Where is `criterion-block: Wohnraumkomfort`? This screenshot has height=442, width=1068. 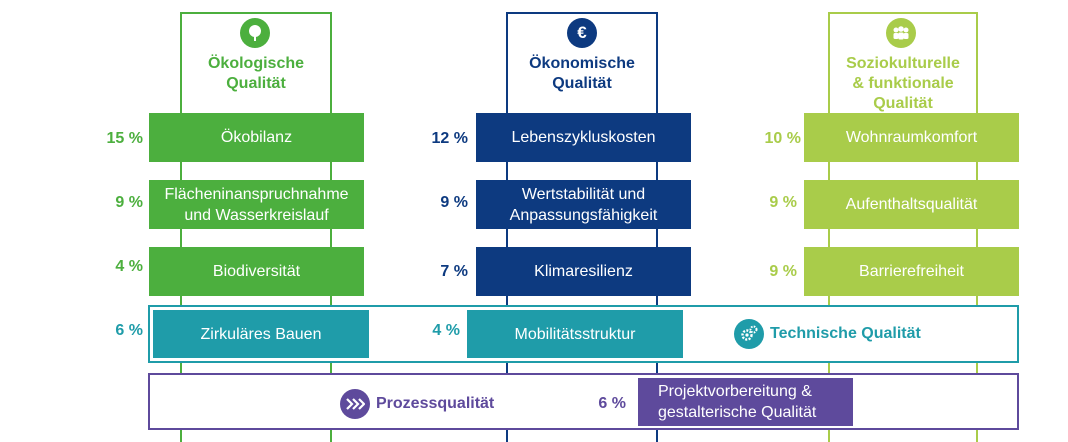
criterion-block: Wohnraumkomfort is located at coordinates (911, 137).